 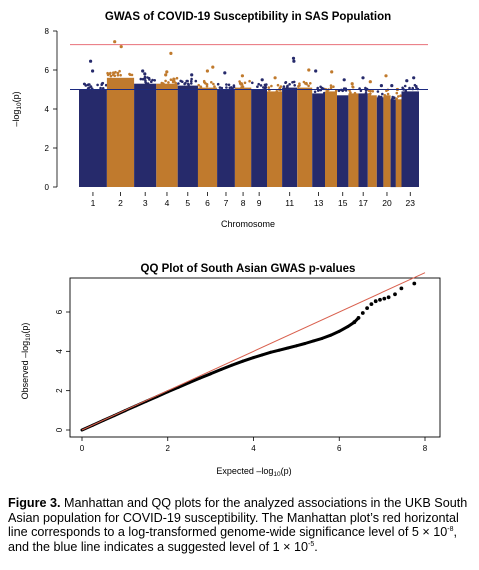 I want to click on hit-point-chr2, so click(x=115, y=42).